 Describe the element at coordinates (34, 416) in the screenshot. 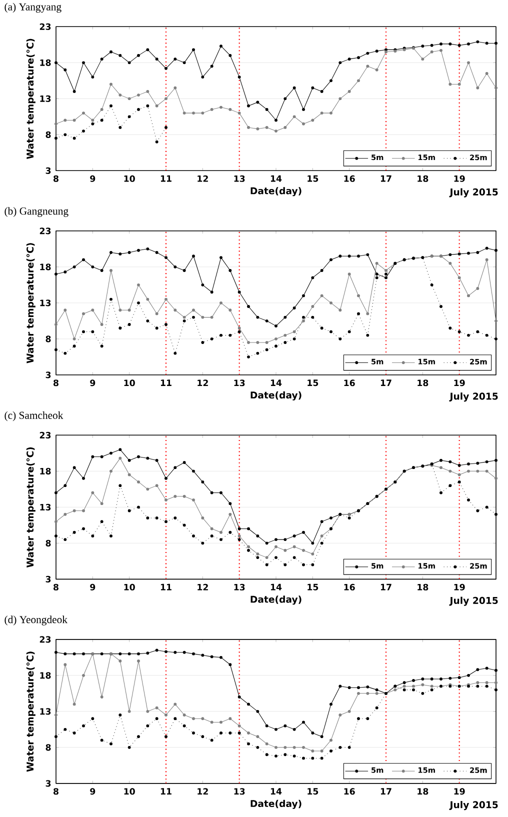

I see `chart-title: (c) Samcheok` at that location.